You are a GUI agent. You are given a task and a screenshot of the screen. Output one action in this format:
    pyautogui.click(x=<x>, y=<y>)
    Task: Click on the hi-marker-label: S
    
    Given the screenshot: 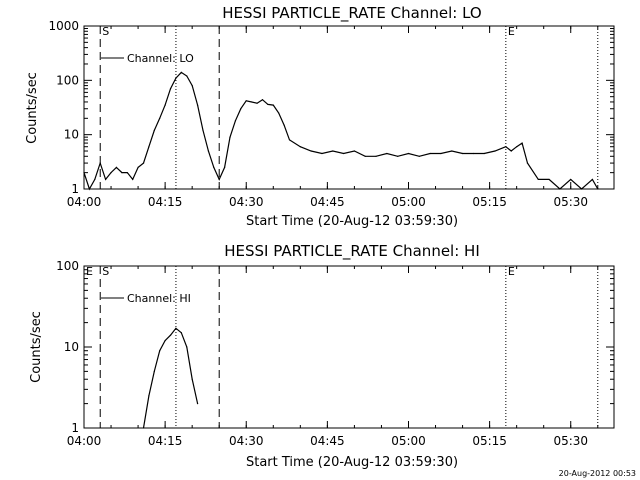 What is the action you would take?
    pyautogui.click(x=105, y=271)
    